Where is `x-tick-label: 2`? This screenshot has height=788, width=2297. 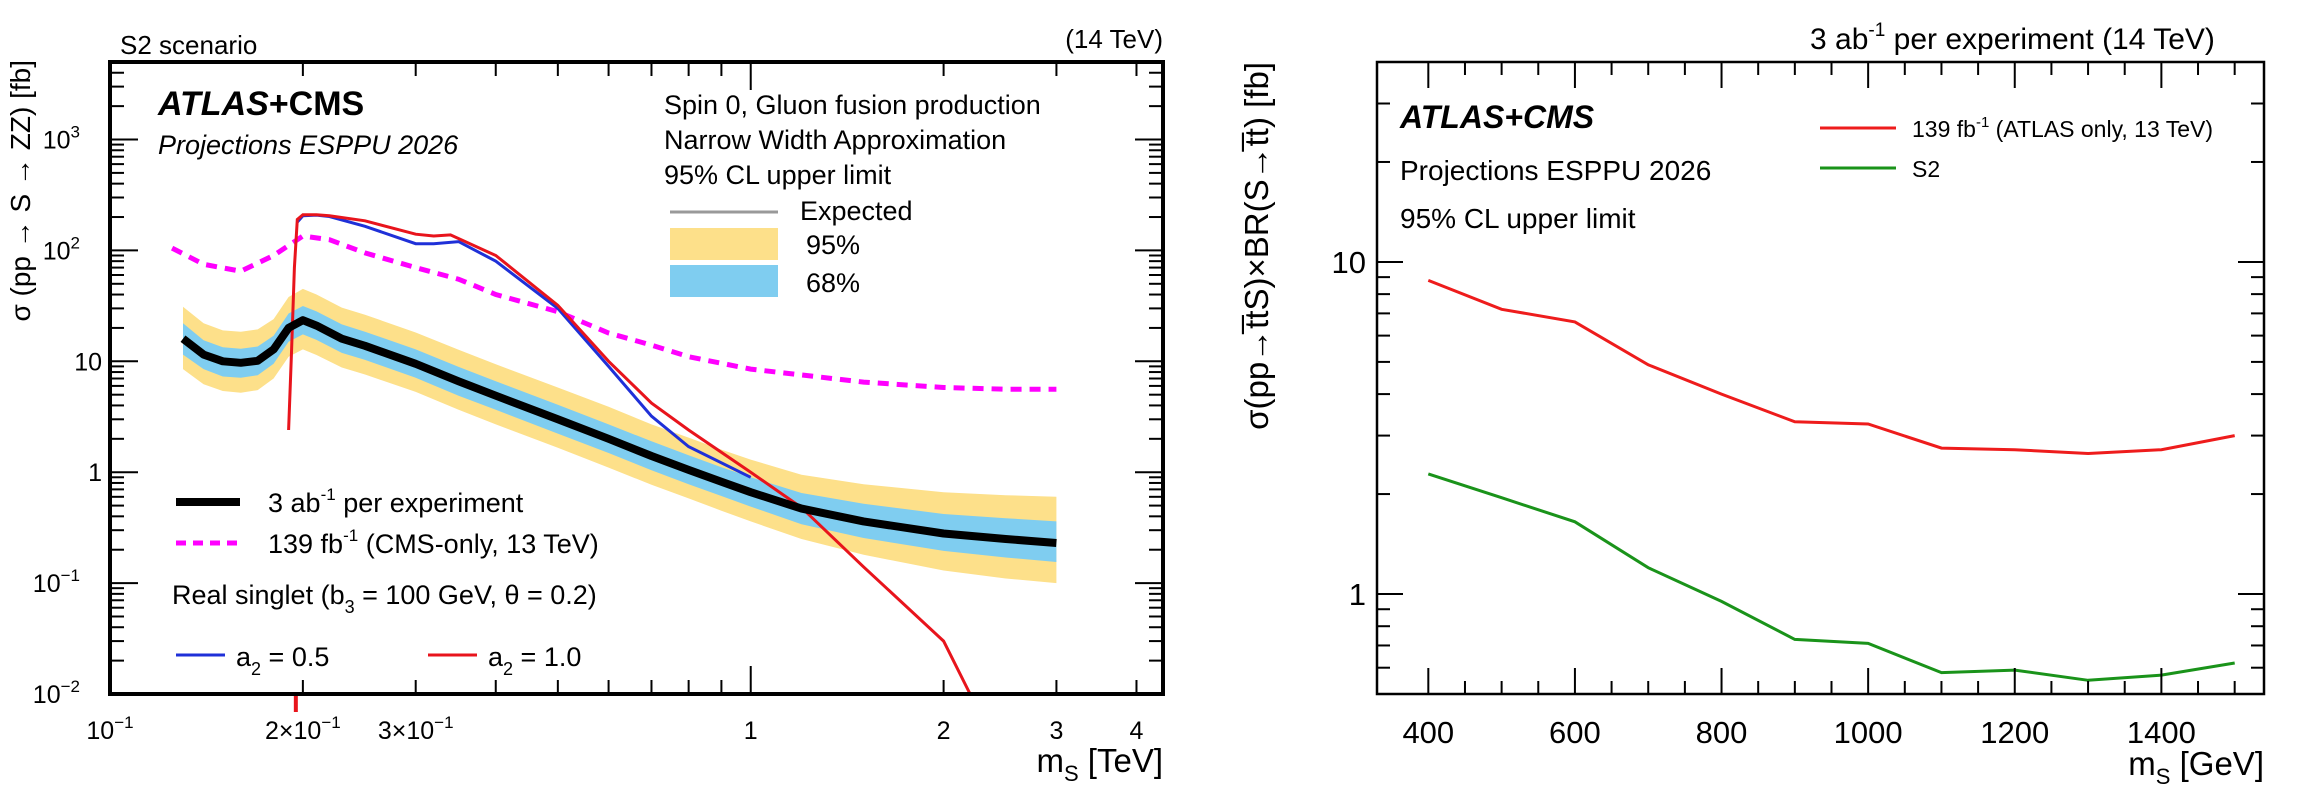
x-tick-label: 2 is located at coordinates (944, 731).